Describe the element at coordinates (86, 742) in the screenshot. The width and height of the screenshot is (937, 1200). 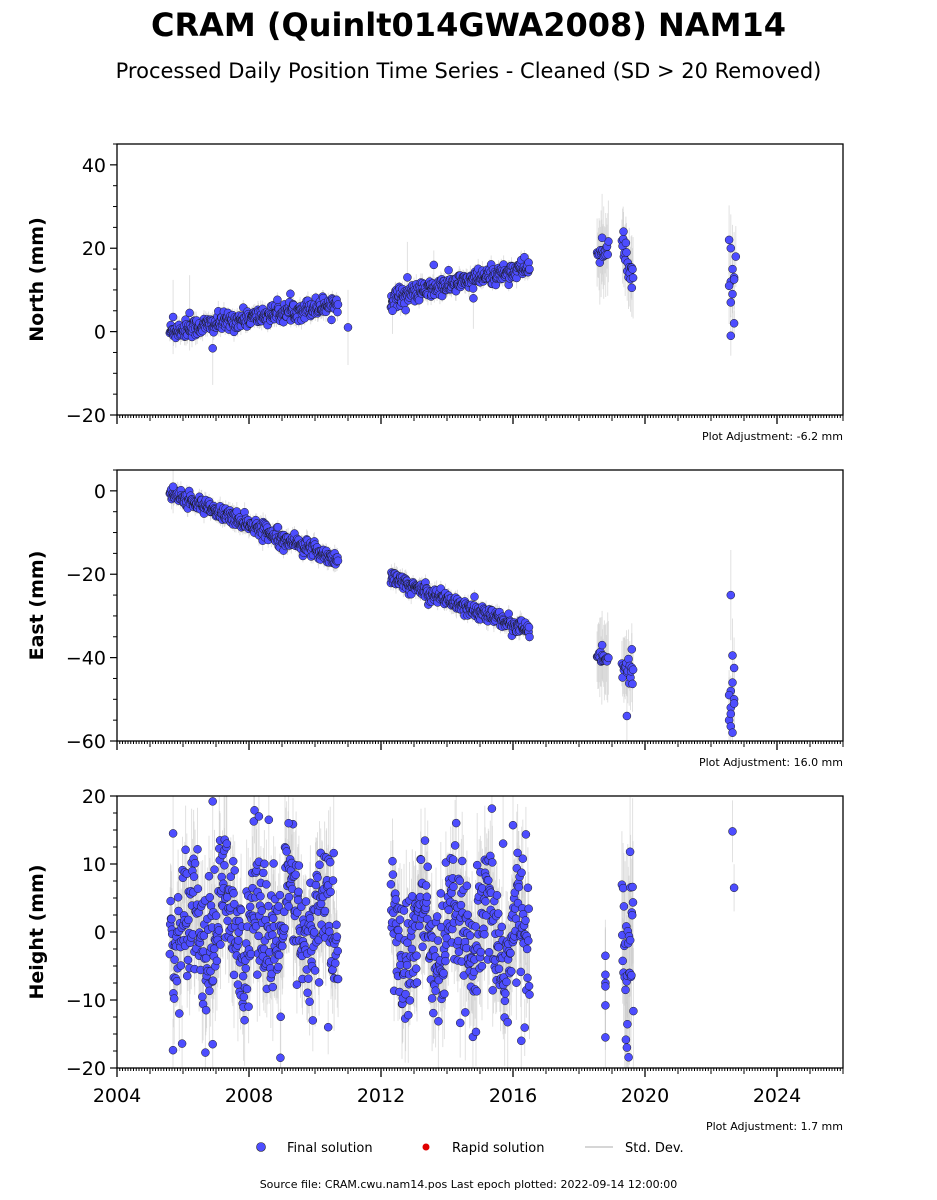
I see `y-tick-label: −60` at that location.